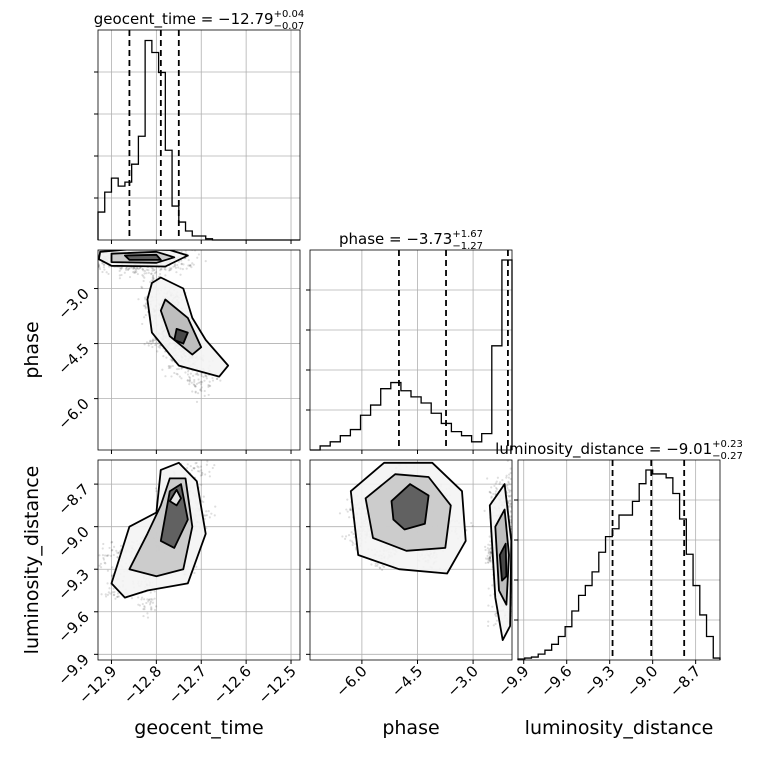 The width and height of the screenshot is (760, 760). What do you see at coordinates (619, 728) in the screenshot?
I see `x-axis-label-luminosity_distance: luminosity_distance` at bounding box center [619, 728].